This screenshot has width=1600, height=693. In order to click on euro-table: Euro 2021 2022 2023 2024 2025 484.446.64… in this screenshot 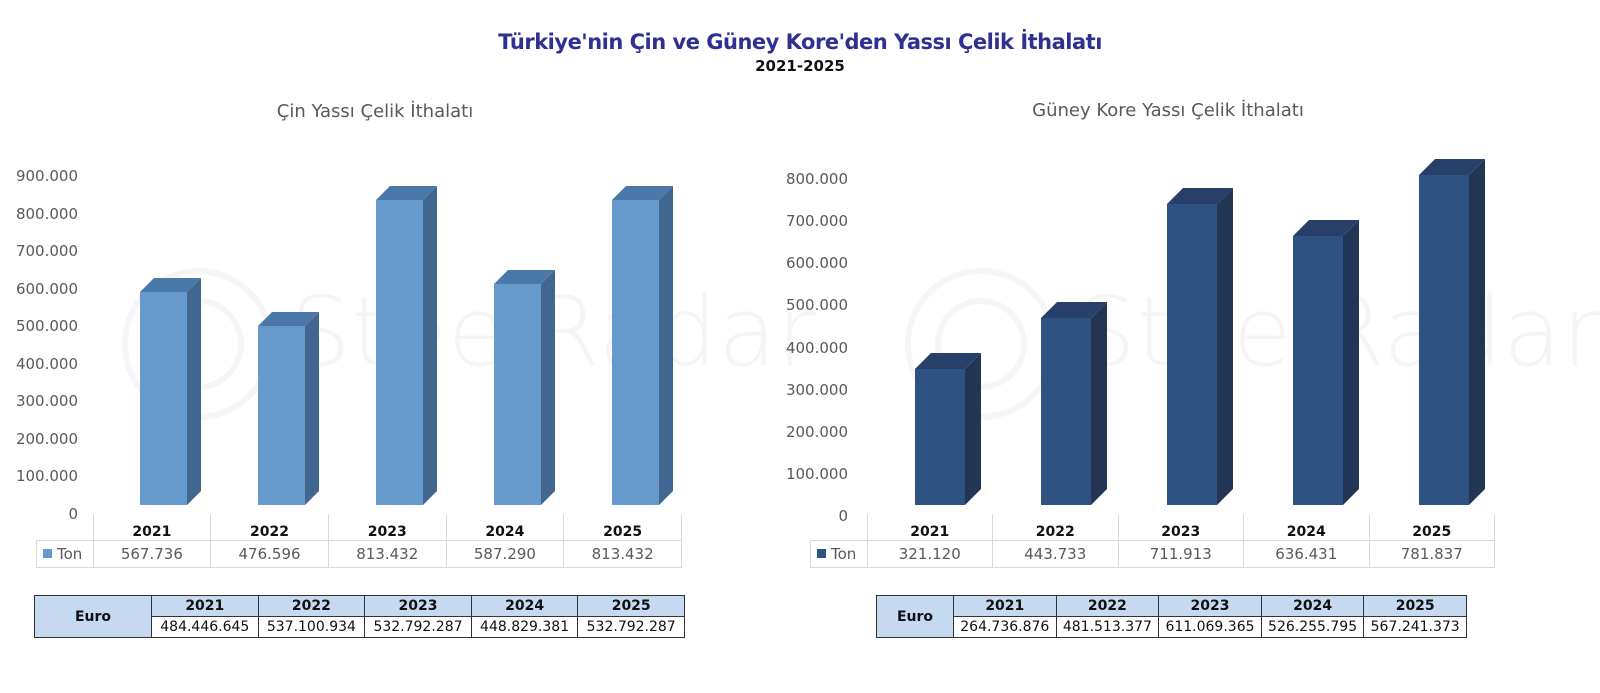, I will do `click(359, 616)`.